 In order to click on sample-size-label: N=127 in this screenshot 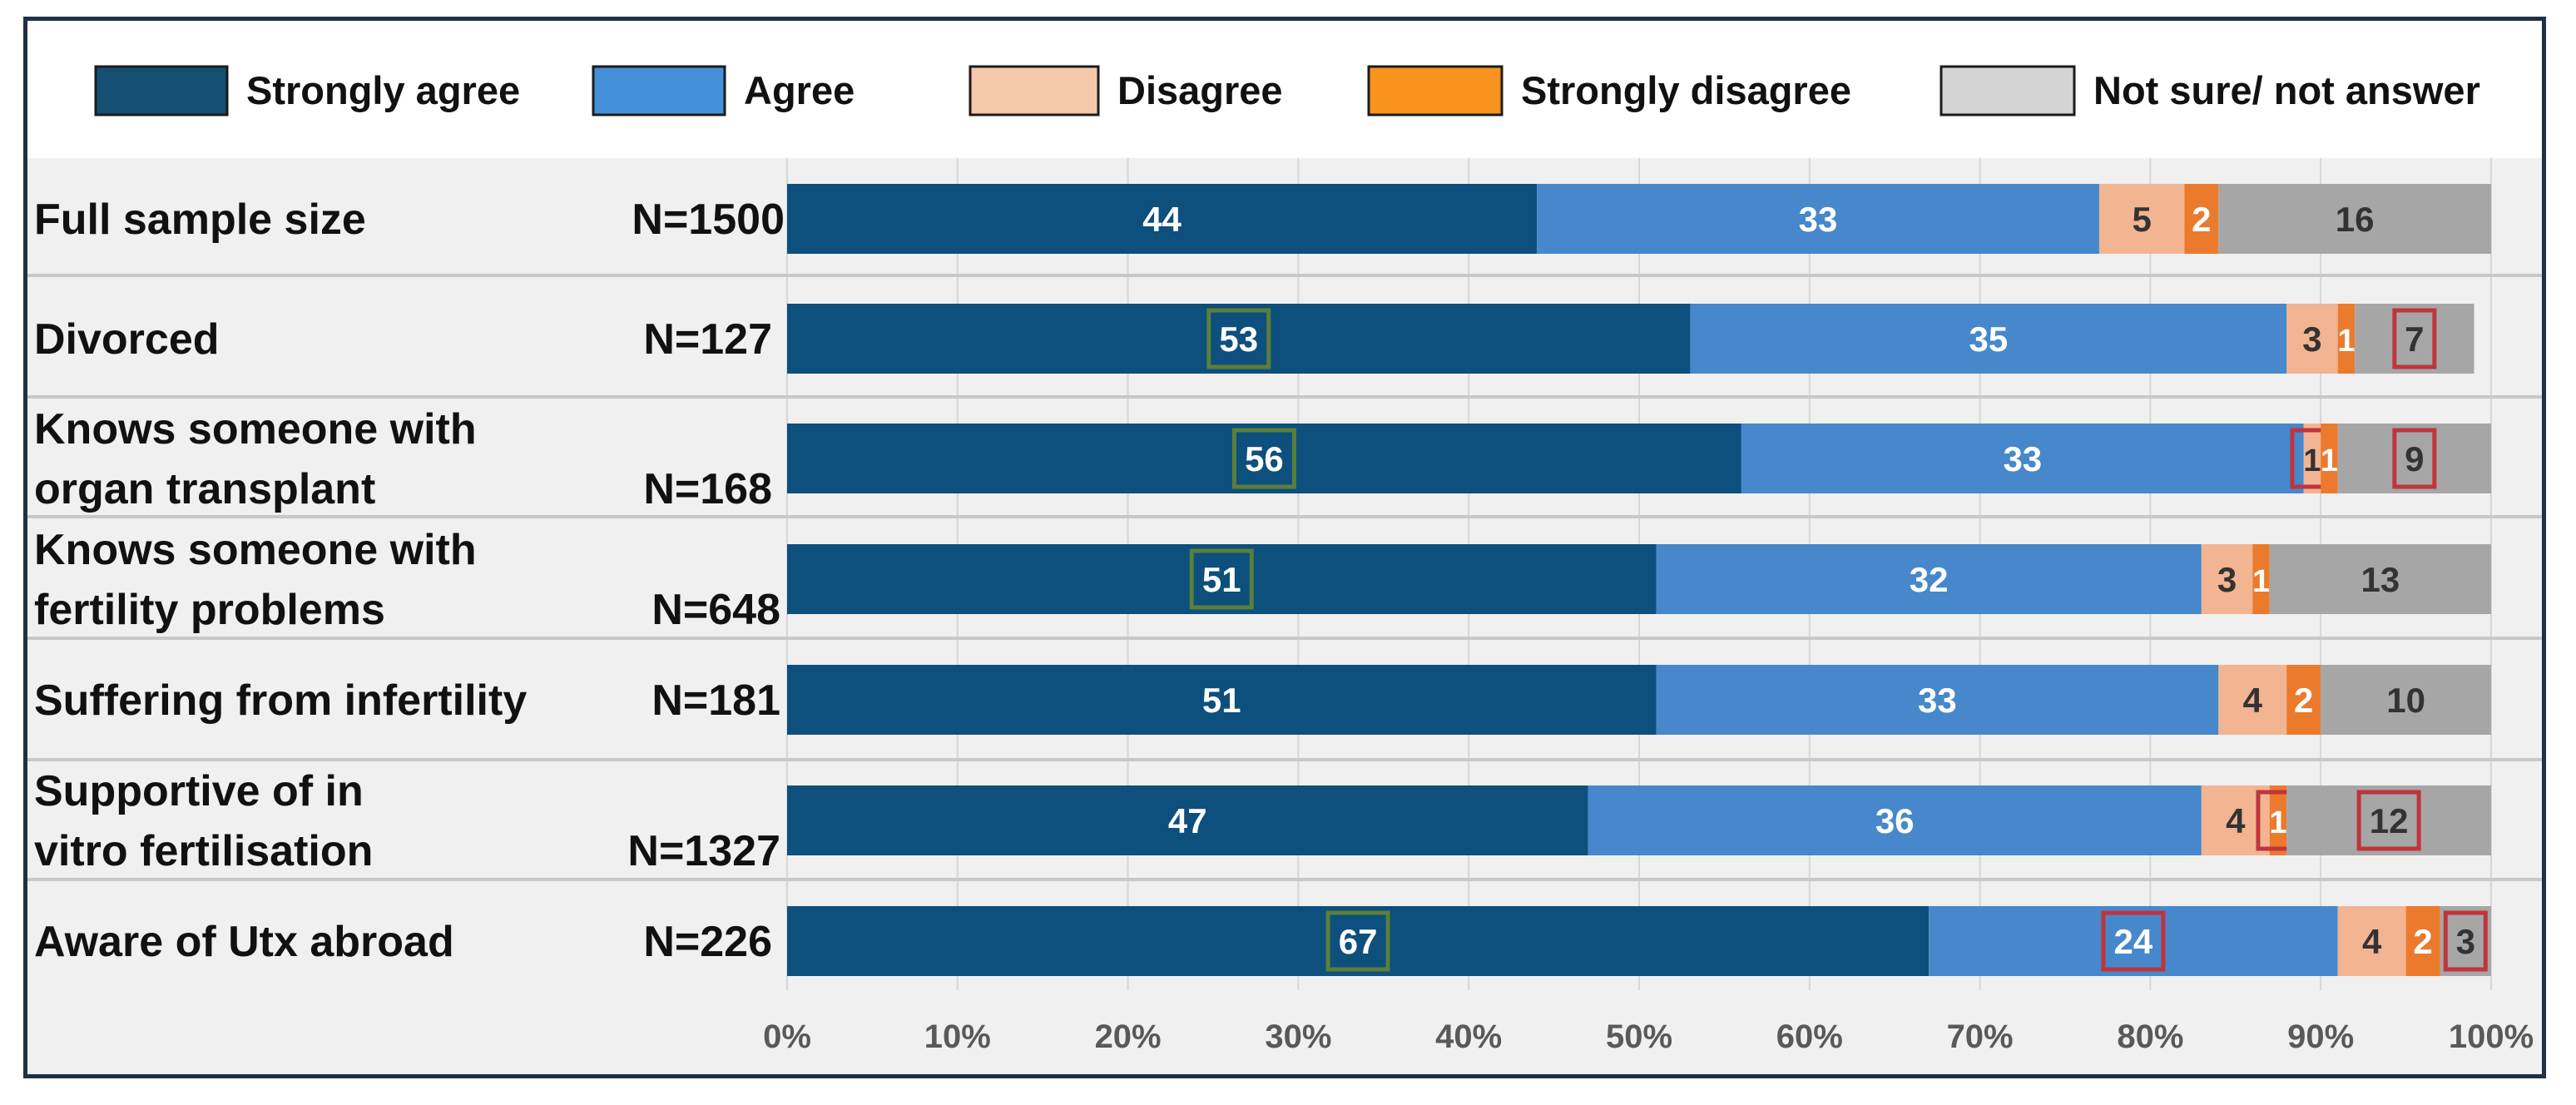, I will do `click(708, 339)`.